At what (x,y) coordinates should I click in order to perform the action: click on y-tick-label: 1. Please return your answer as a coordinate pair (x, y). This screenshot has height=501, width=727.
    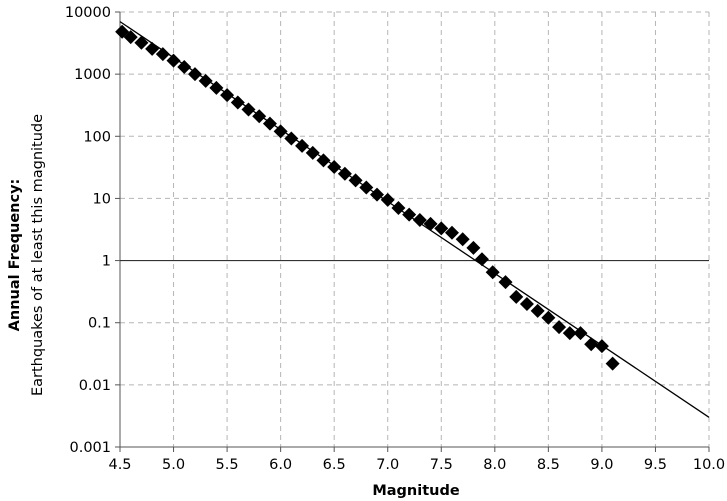
    Looking at the image, I should click on (106, 262).